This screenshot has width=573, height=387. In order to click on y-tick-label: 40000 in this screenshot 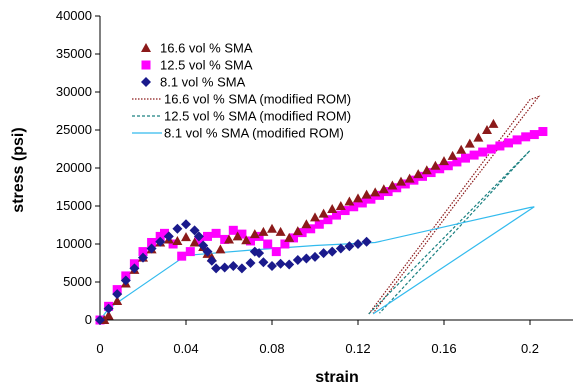, I will do `click(74, 15)`.